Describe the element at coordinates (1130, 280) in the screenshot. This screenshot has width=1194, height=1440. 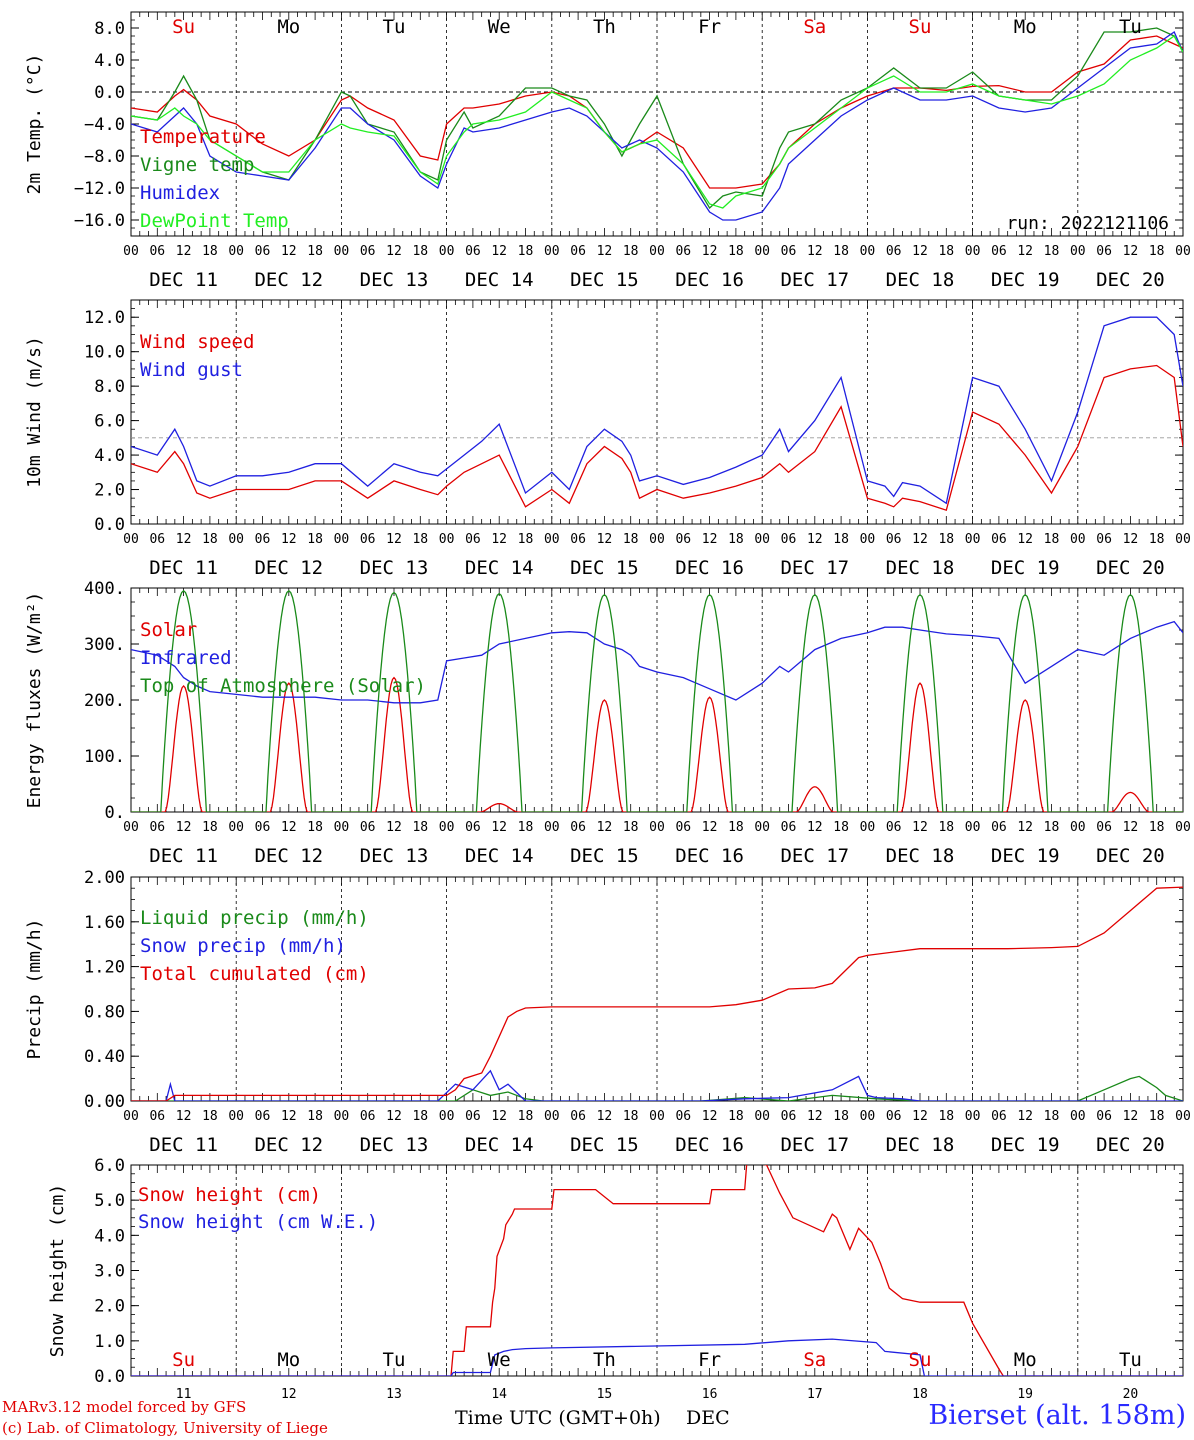
I see `date-label: DEC 20` at that location.